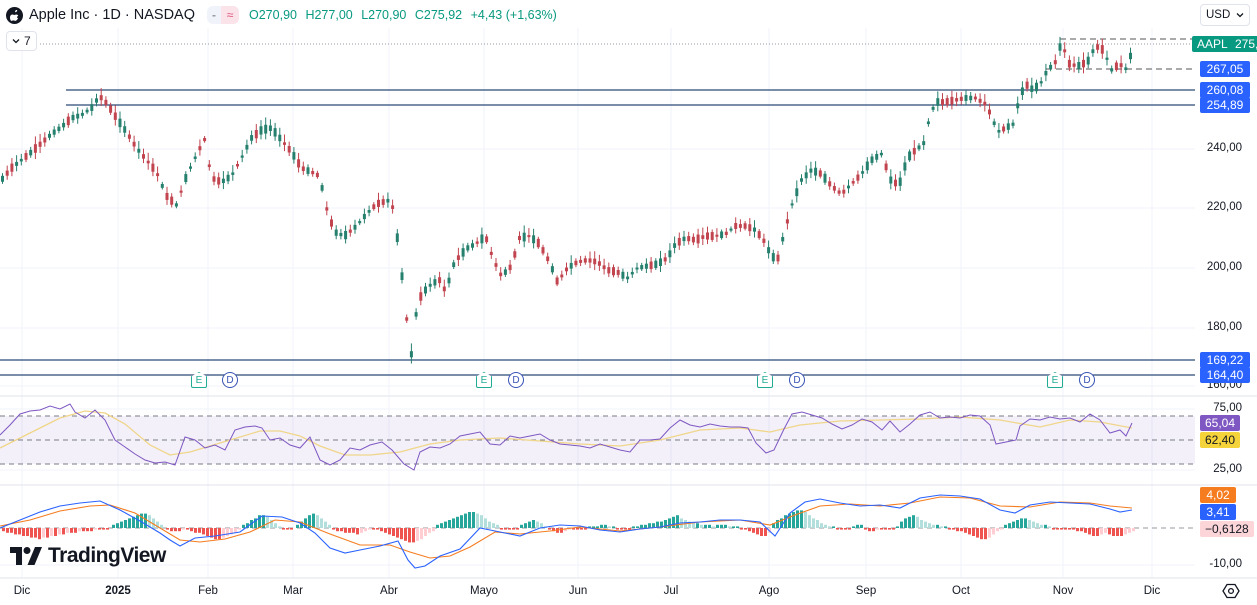 The width and height of the screenshot is (1257, 605). I want to click on time-tick-label: Sep, so click(866, 591).